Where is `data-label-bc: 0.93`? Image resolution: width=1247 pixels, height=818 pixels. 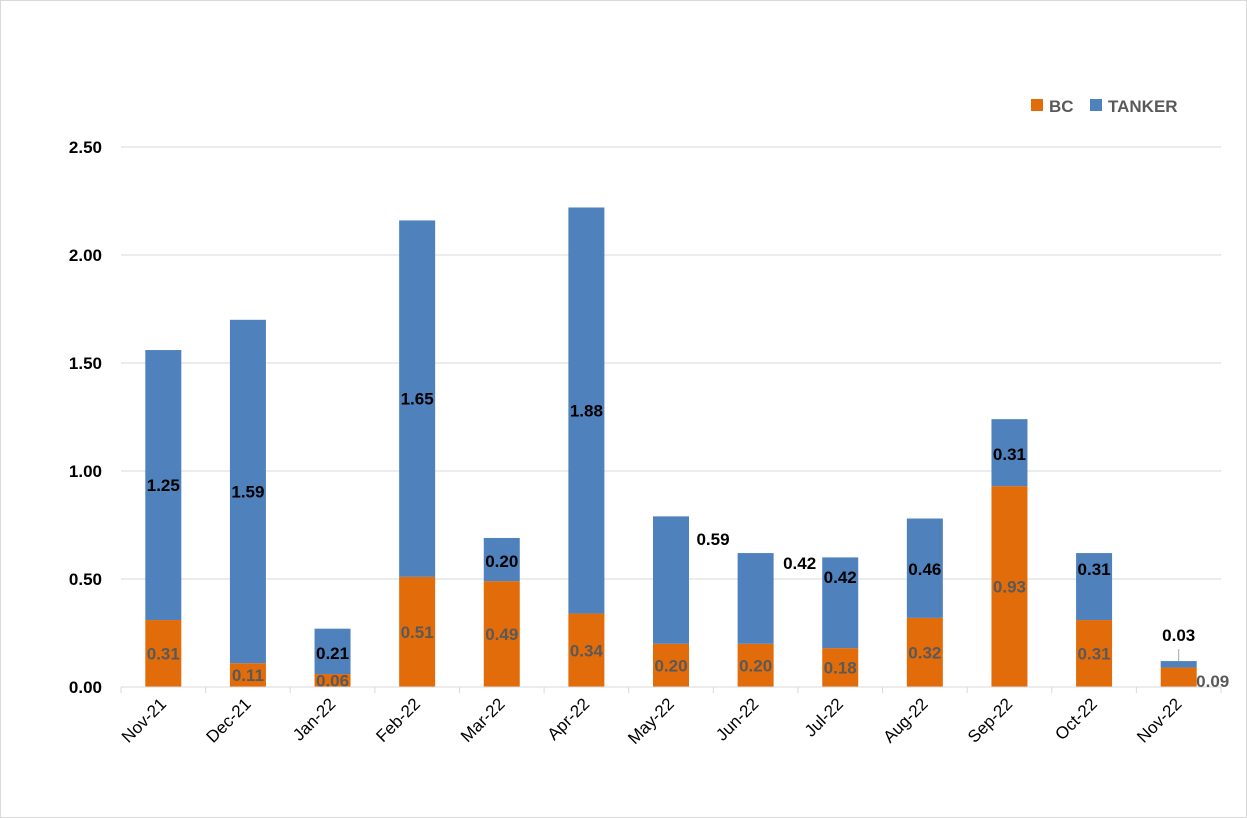 data-label-bc: 0.93 is located at coordinates (1009, 587).